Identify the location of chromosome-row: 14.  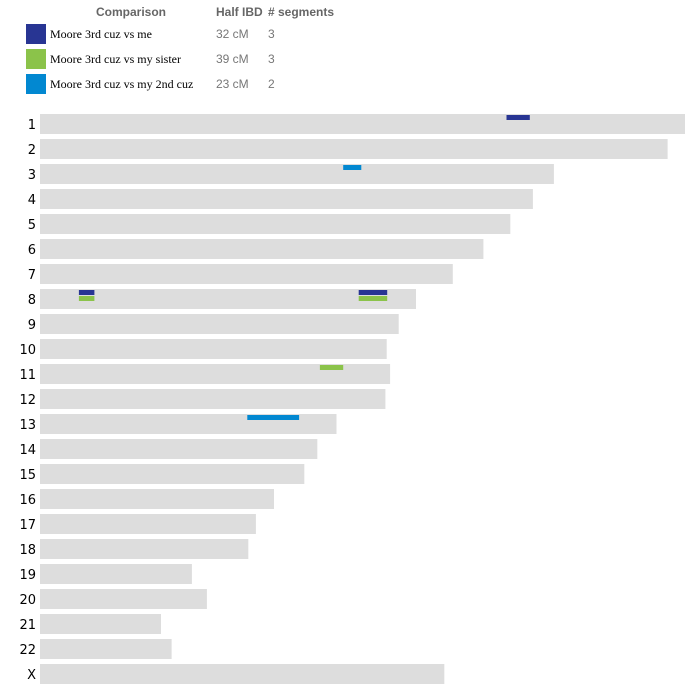
(168, 449).